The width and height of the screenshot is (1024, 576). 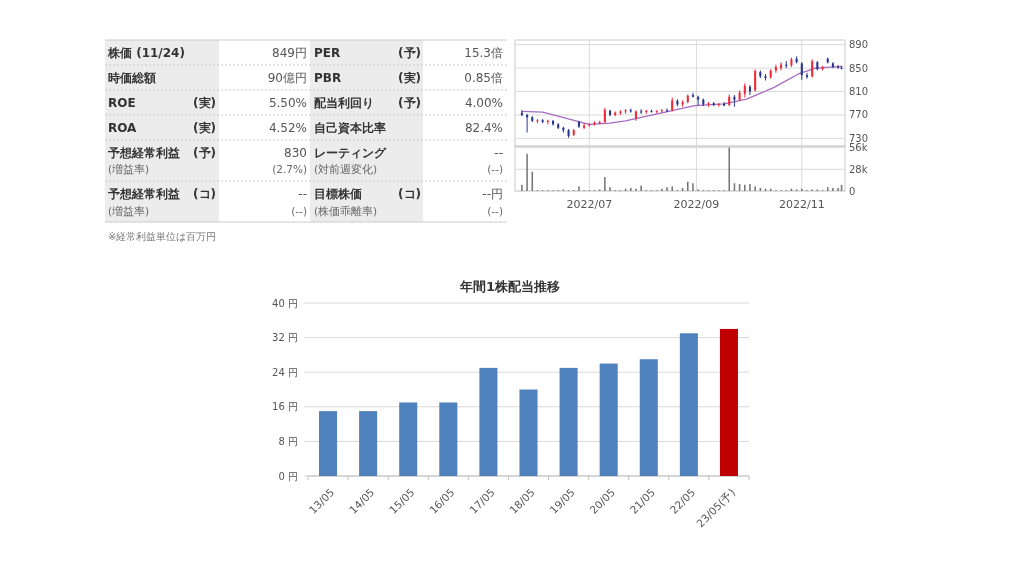 What do you see at coordinates (162, 236) in the screenshot?
I see `note: ※経常利益単位は百万円` at bounding box center [162, 236].